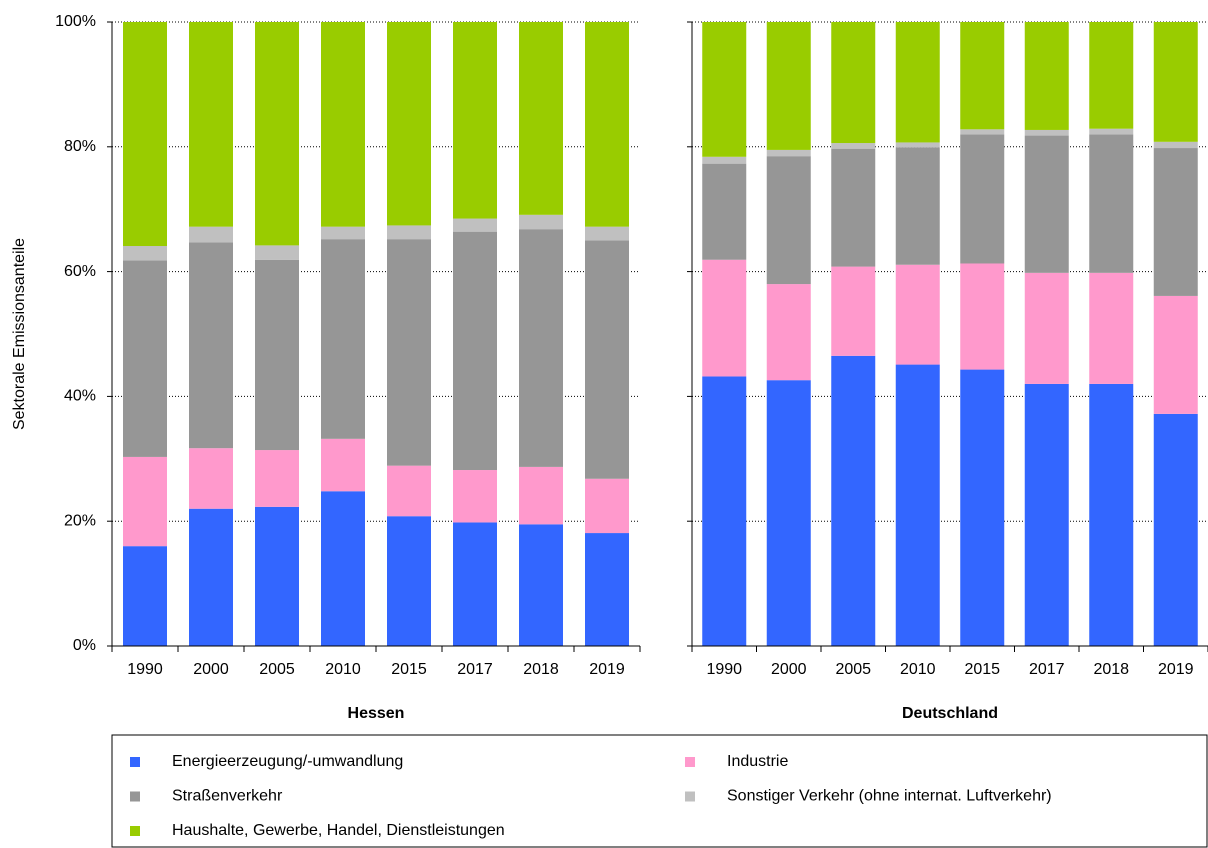 The image size is (1208, 848). I want to click on legend-label: Energieerzeugung/-umwandlung, so click(287, 761).